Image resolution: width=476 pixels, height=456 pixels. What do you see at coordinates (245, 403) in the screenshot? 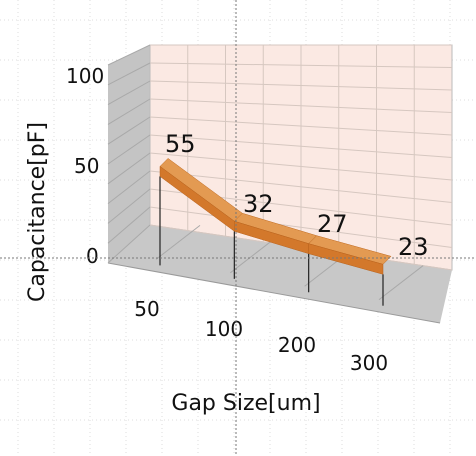
I see `x-axis-title: Gap Size[um]` at bounding box center [245, 403].